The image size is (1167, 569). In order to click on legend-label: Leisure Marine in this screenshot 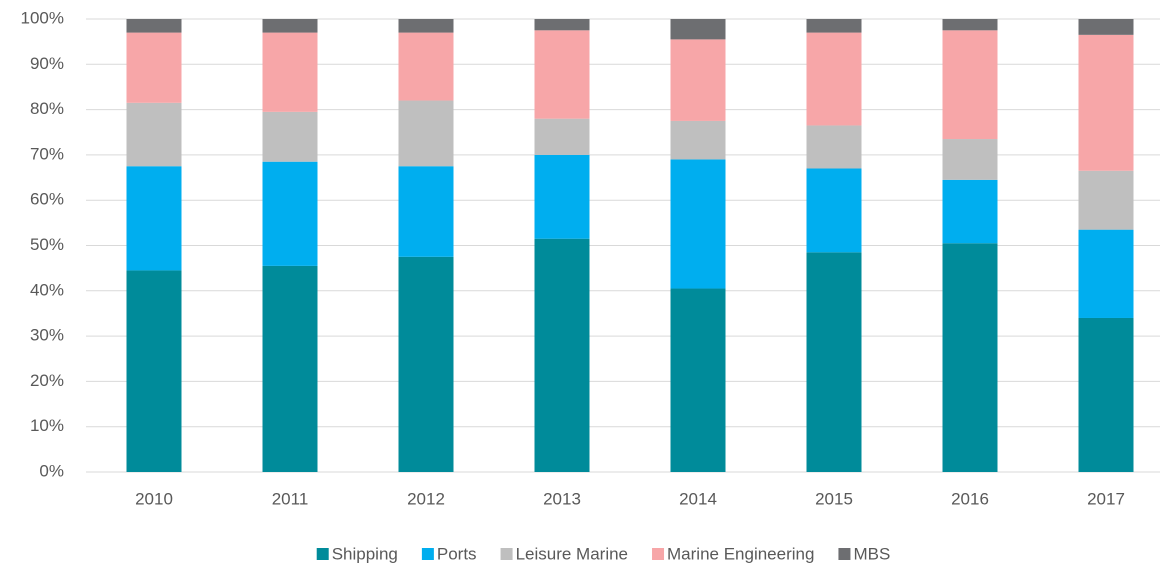, I will do `click(572, 553)`.